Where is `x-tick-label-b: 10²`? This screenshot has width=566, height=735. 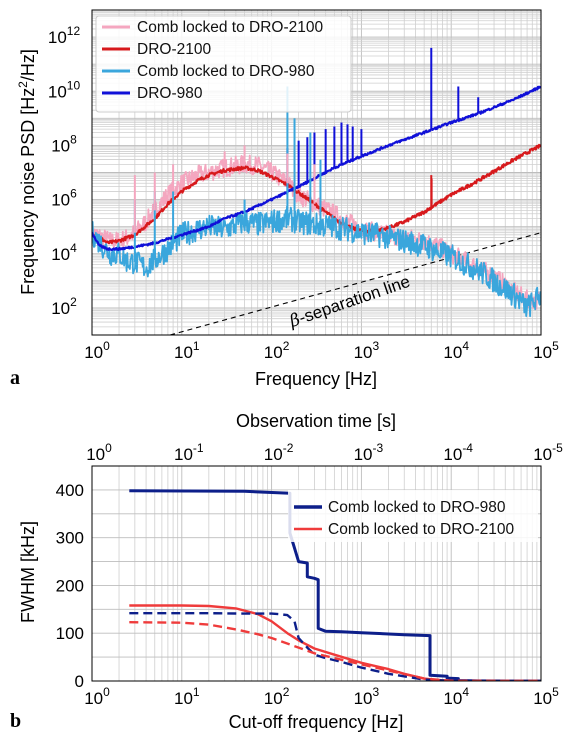 x-tick-label-b: 10² is located at coordinates (277, 696).